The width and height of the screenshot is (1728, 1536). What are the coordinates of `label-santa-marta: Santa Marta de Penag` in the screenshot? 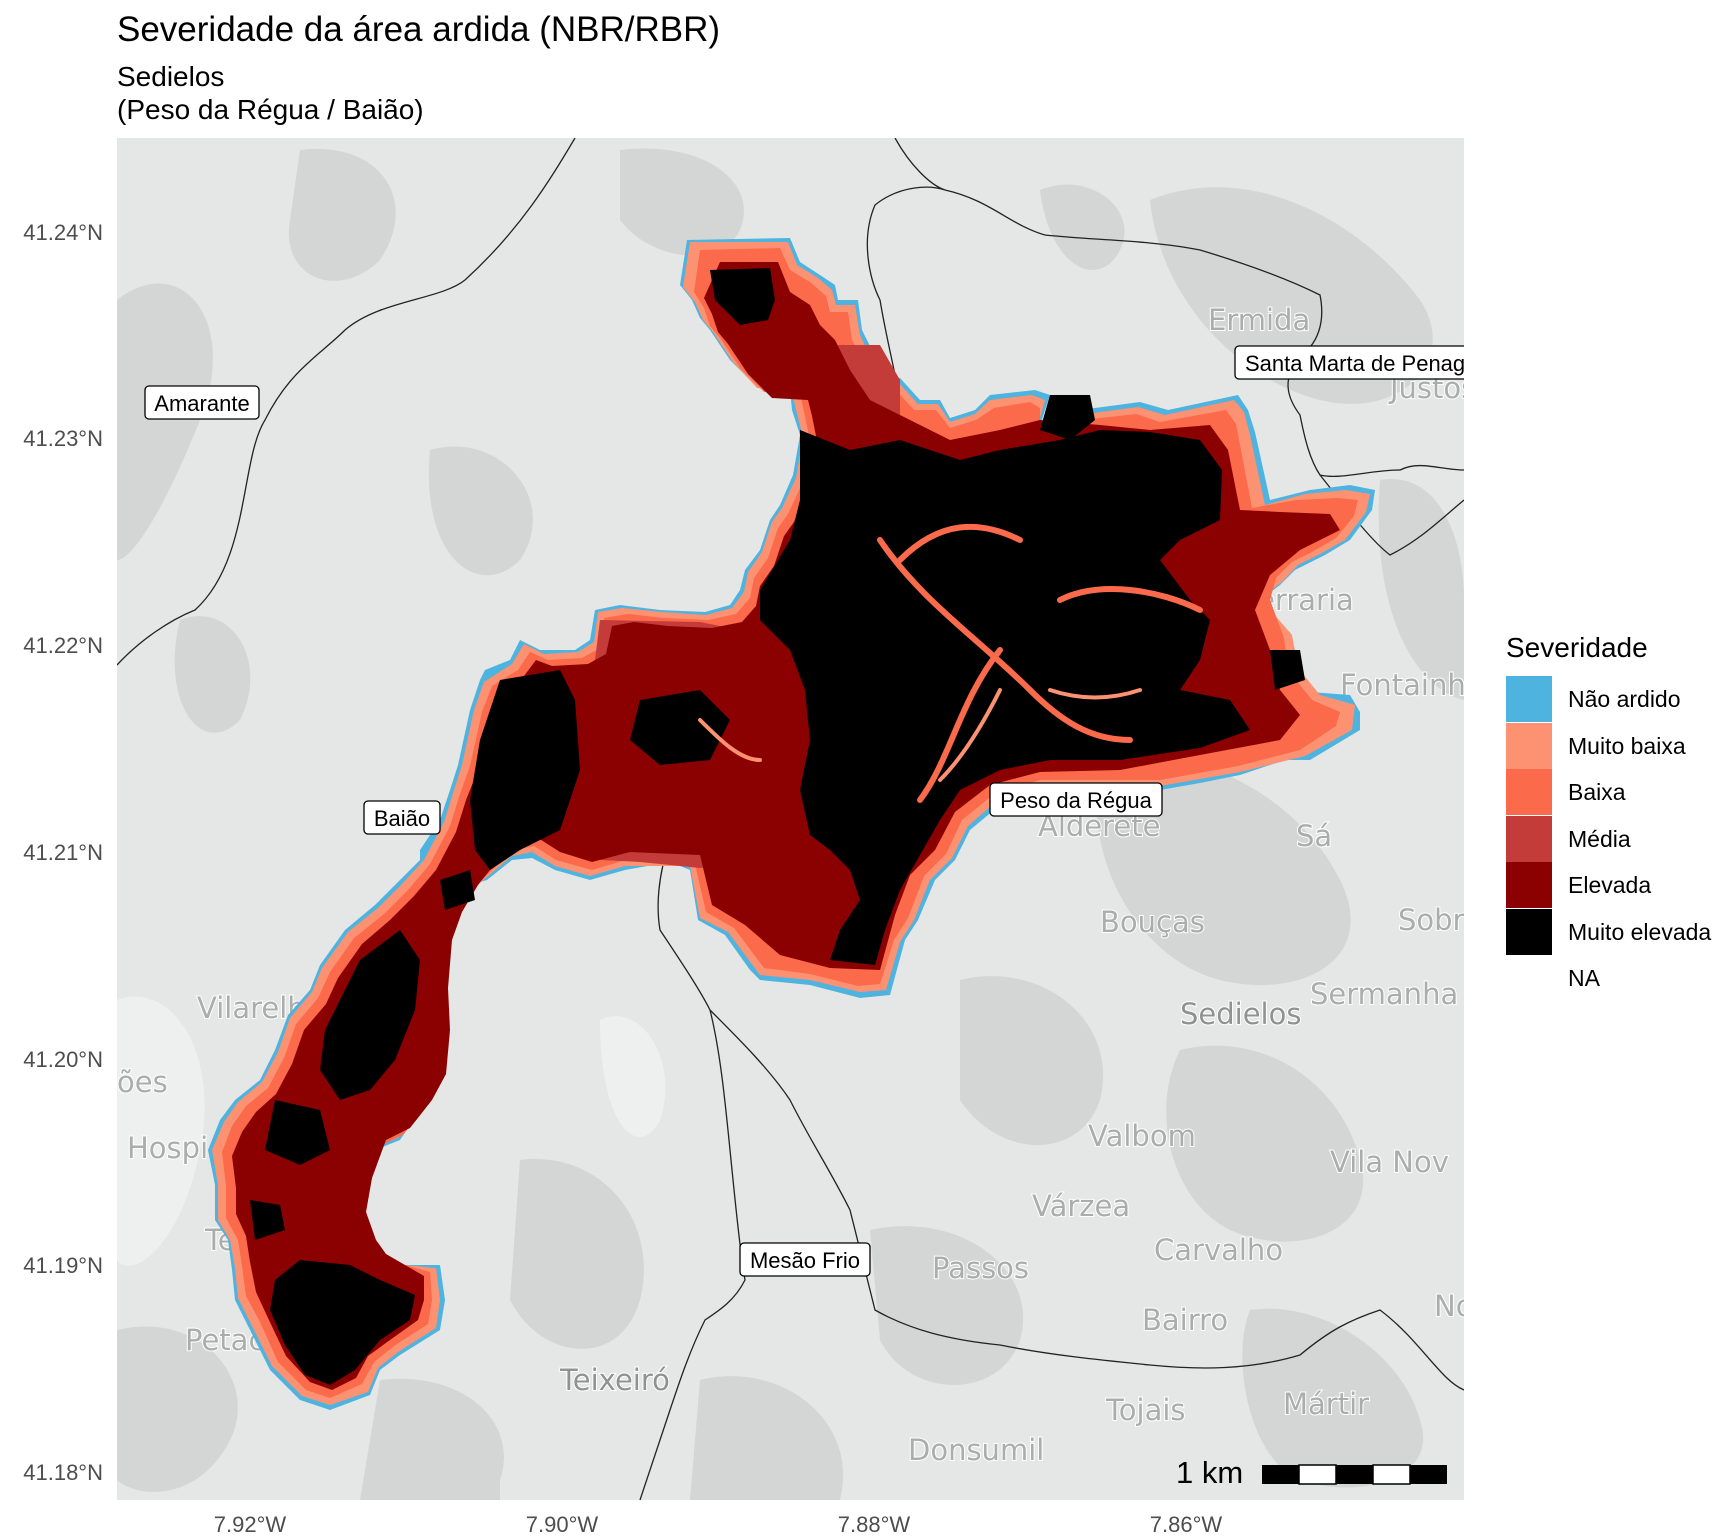 It's located at (1355, 363).